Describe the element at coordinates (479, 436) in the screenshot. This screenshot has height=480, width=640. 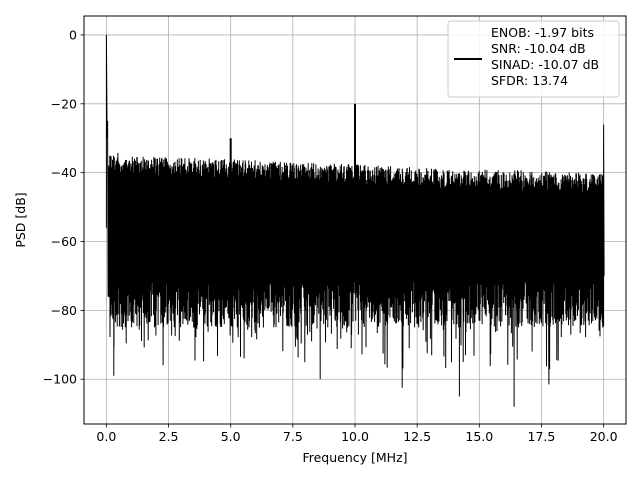
I see `x-tick-label: 15.0` at that location.